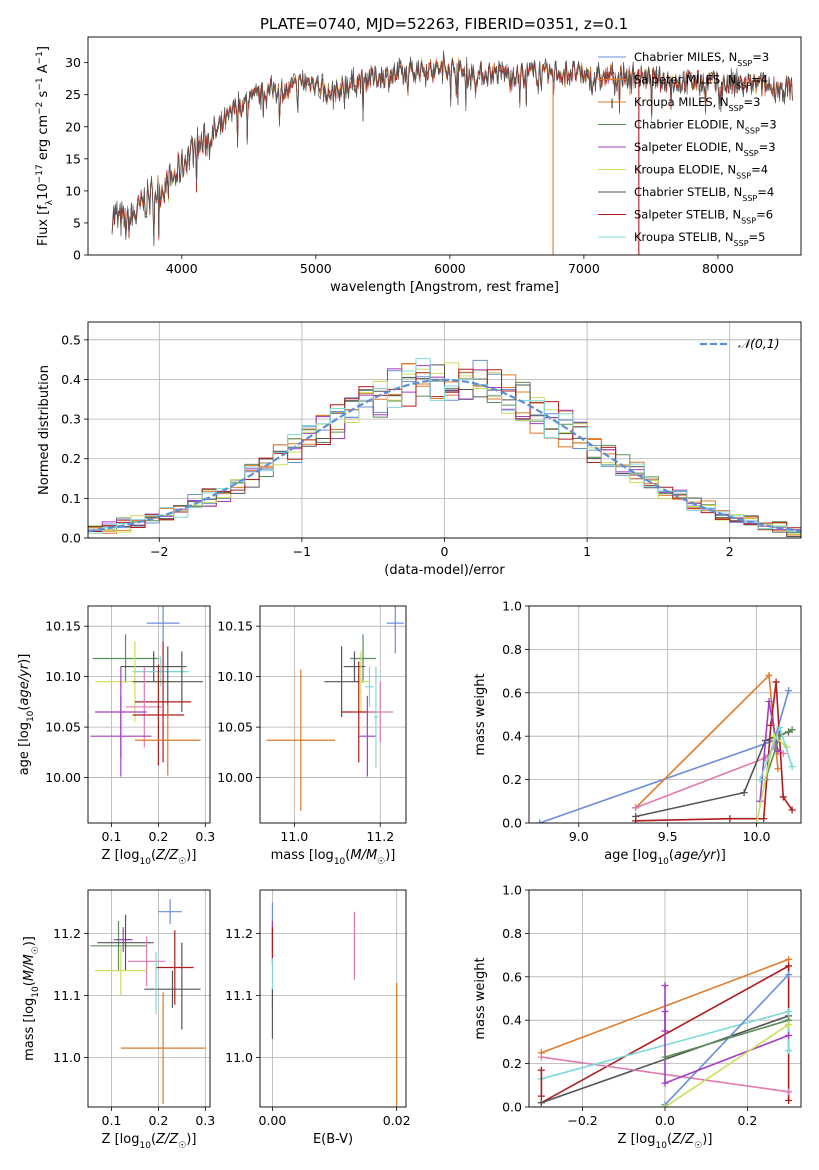 This screenshot has height=1170, width=819. What do you see at coordinates (450, 268) in the screenshot?
I see `x-tick-label: 6000` at bounding box center [450, 268].